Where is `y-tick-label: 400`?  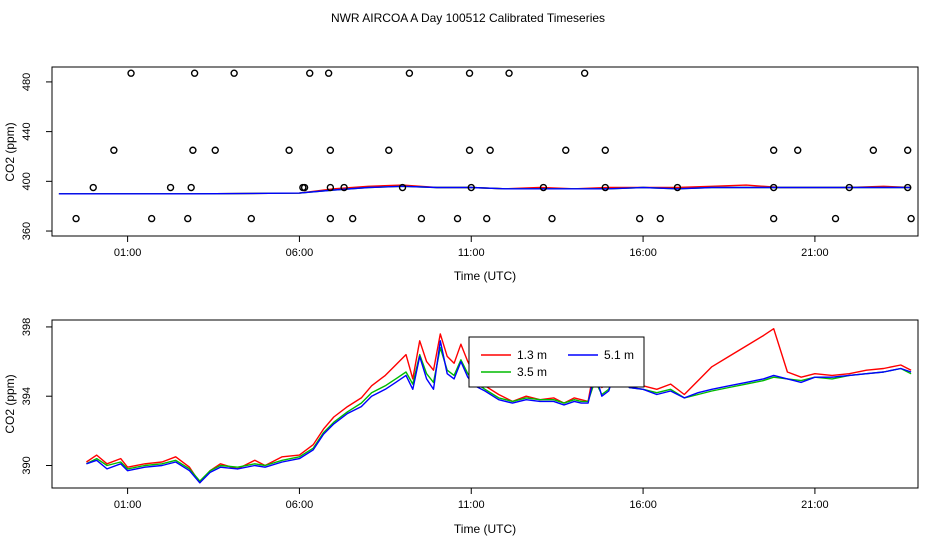
y-tick-label: 400 is located at coordinates (27, 181).